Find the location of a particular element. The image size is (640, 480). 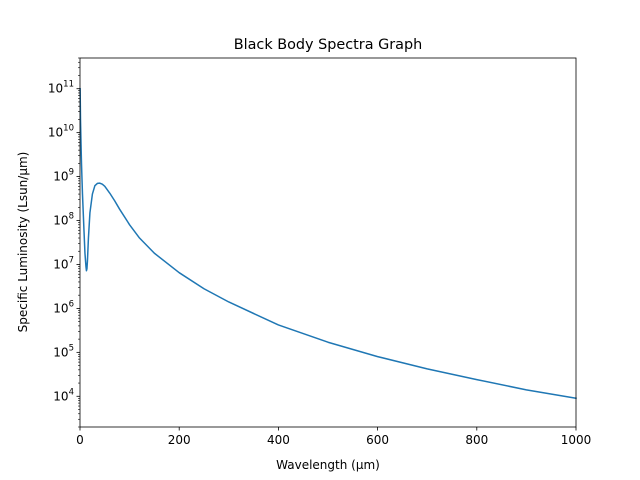

y-axis: 10⁴ 10⁵ 10⁶ 10⁷ 10⁸ 10⁹ 10¹⁰ 10¹¹ is located at coordinates (64, 242).